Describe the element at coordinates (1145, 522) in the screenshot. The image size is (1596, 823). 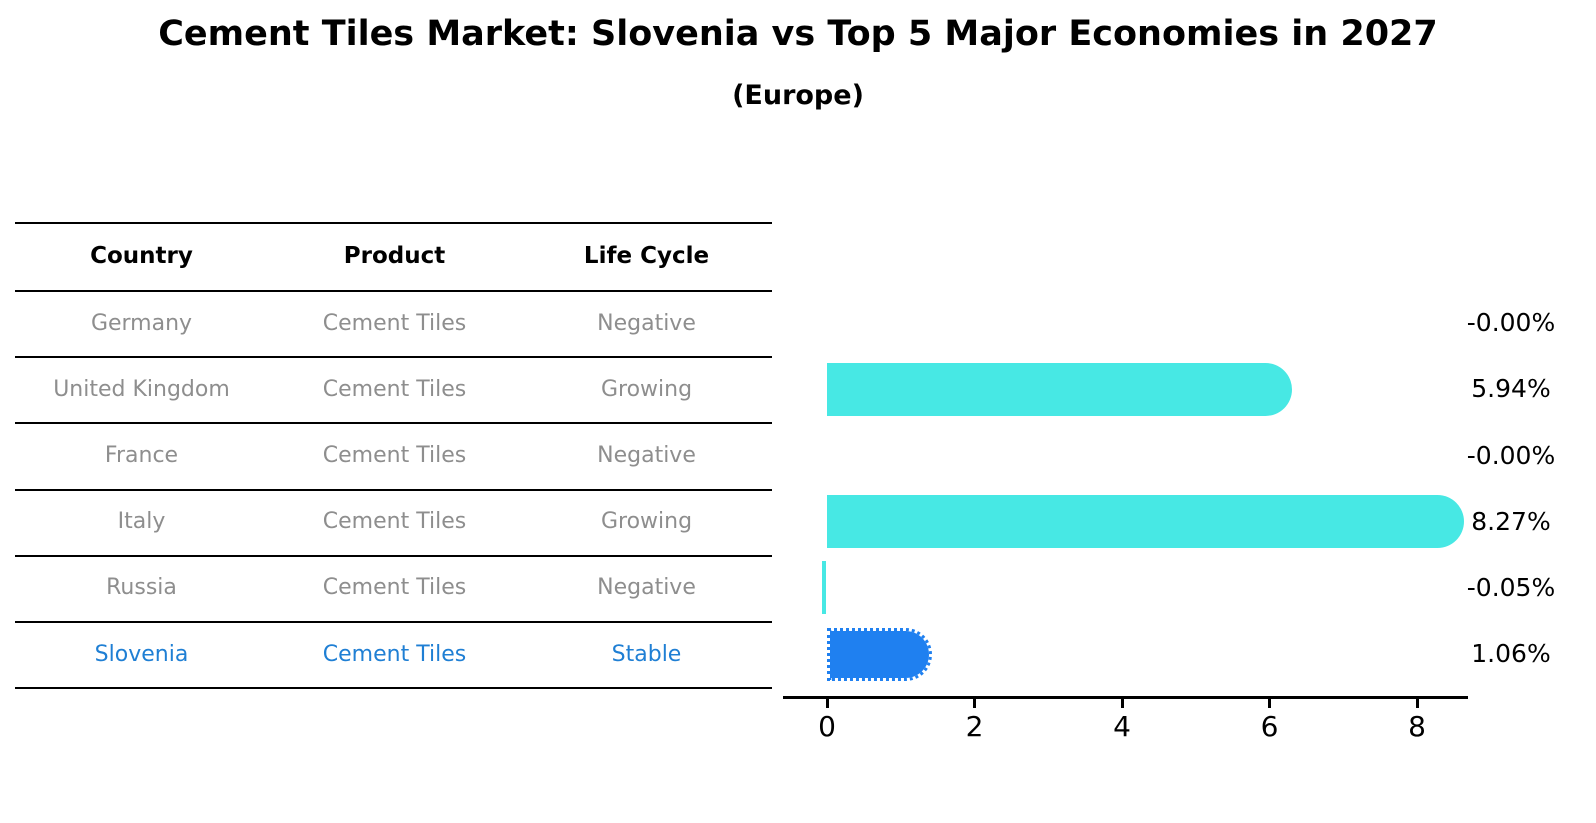
I see `bar-italy` at that location.